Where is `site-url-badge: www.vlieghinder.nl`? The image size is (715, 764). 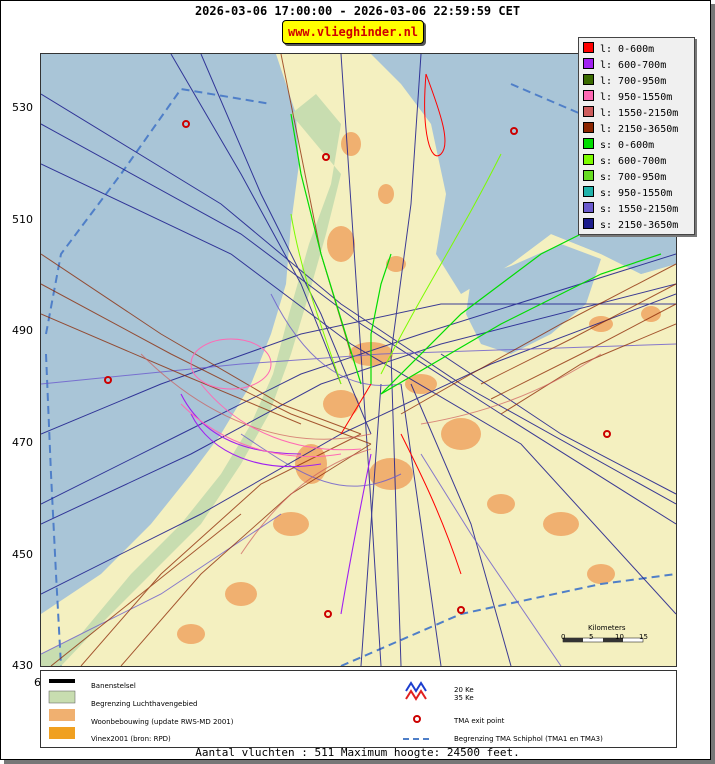 site-url-badge: www.vlieghinder.nl is located at coordinates (353, 32).